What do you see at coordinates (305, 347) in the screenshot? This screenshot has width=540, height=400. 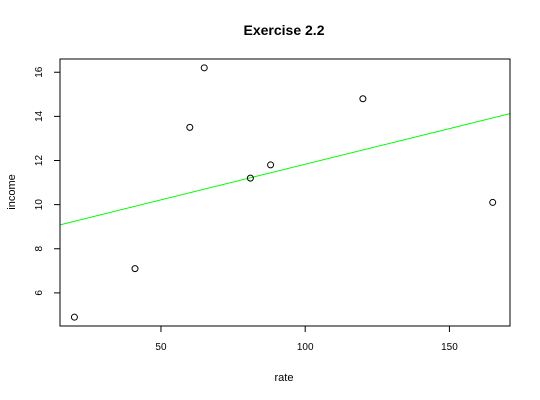 I see `x-tick-label: 100` at bounding box center [305, 347].